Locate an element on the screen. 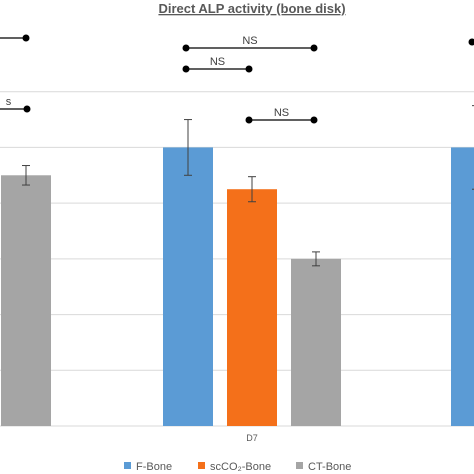 The height and width of the screenshot is (474, 474). bracket-label-0: NS is located at coordinates (249, 41).